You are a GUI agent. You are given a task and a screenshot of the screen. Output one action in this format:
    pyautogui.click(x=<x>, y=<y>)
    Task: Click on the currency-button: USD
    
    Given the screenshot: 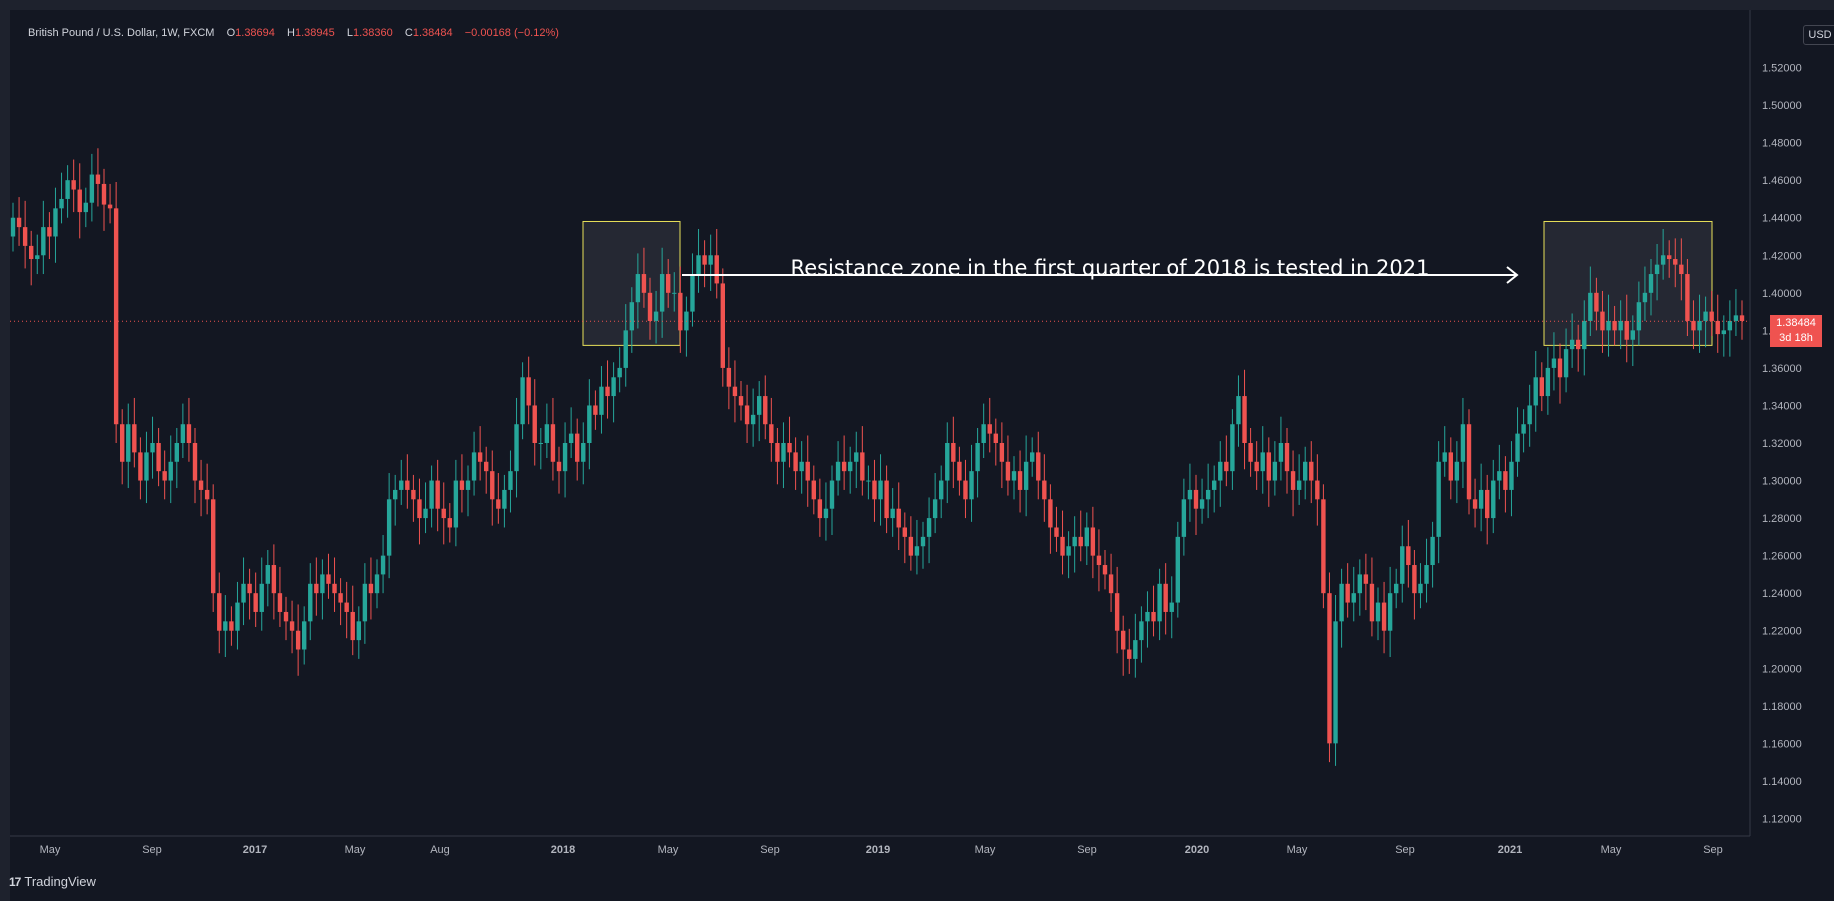 What is the action you would take?
    pyautogui.click(x=1818, y=35)
    